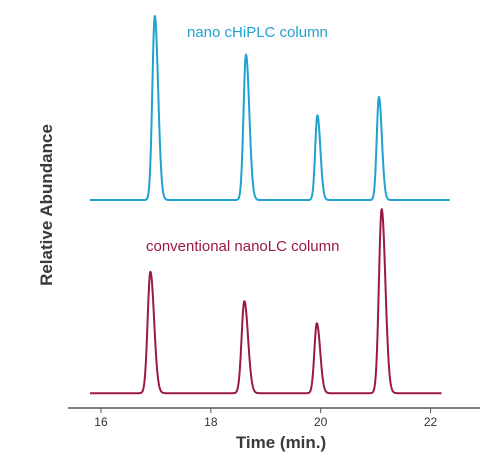 The width and height of the screenshot is (500, 476). What do you see at coordinates (431, 422) in the screenshot?
I see `x-tick-label: 22` at bounding box center [431, 422].